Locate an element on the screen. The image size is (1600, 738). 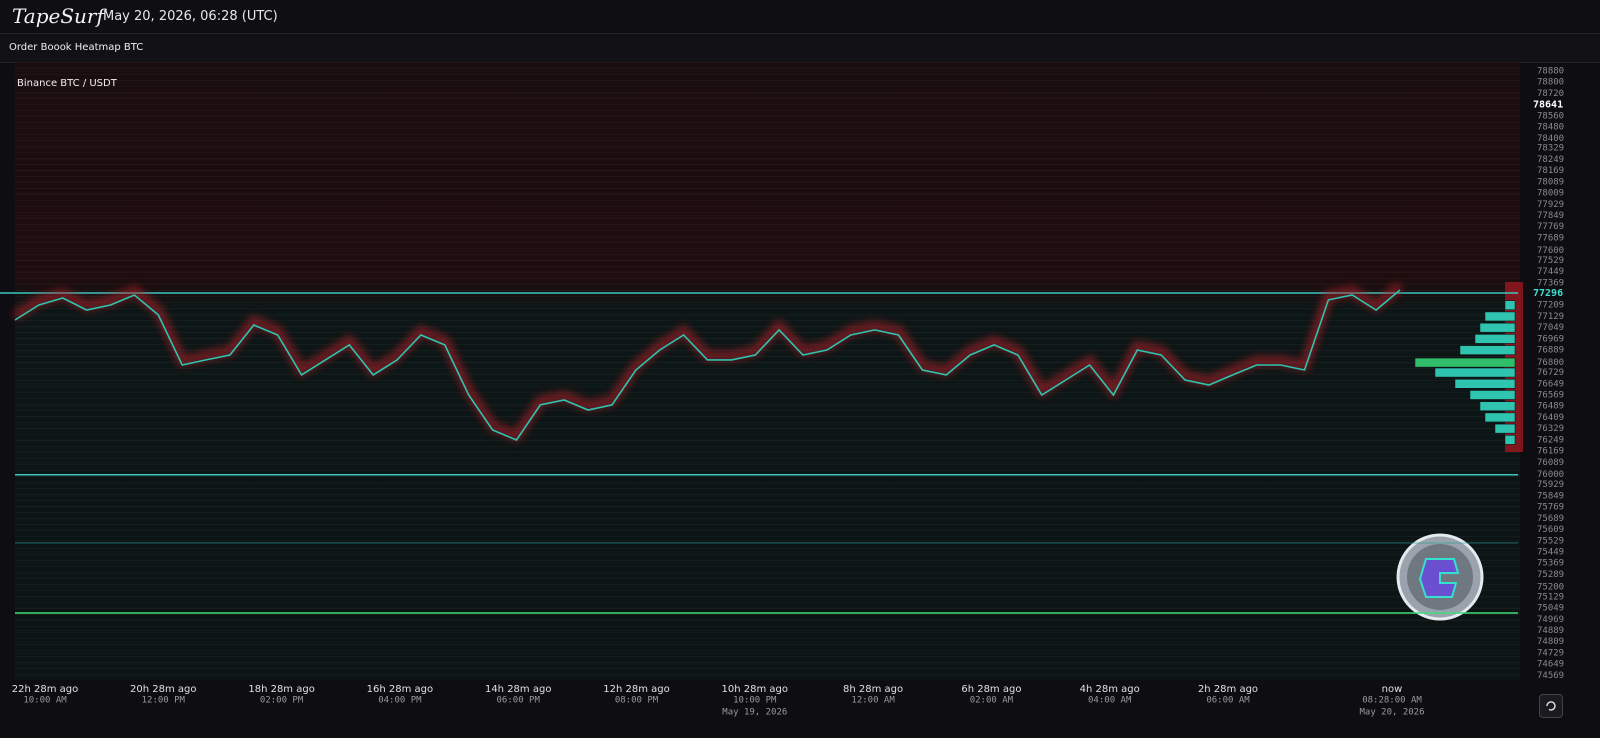
x-label-time: 04:00 AM is located at coordinates (1110, 701).